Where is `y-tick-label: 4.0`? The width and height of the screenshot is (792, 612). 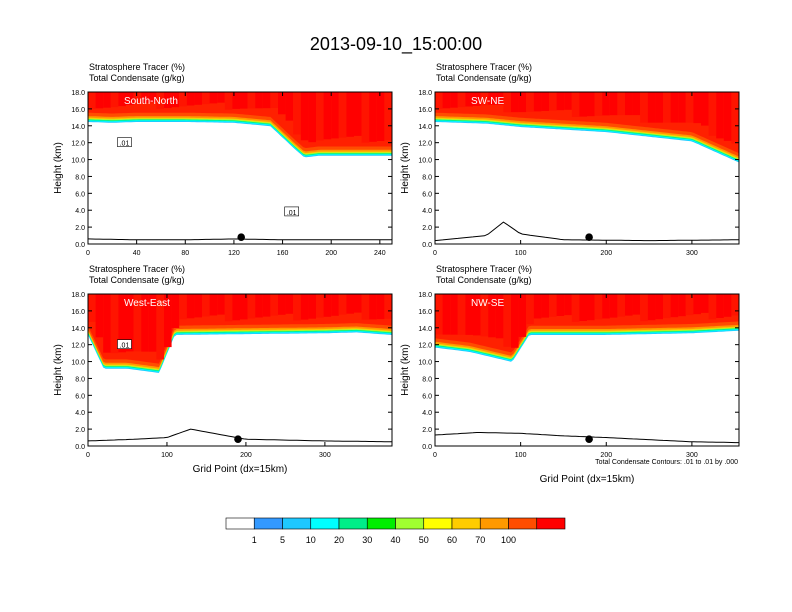
y-tick-label: 4.0 is located at coordinates (80, 211).